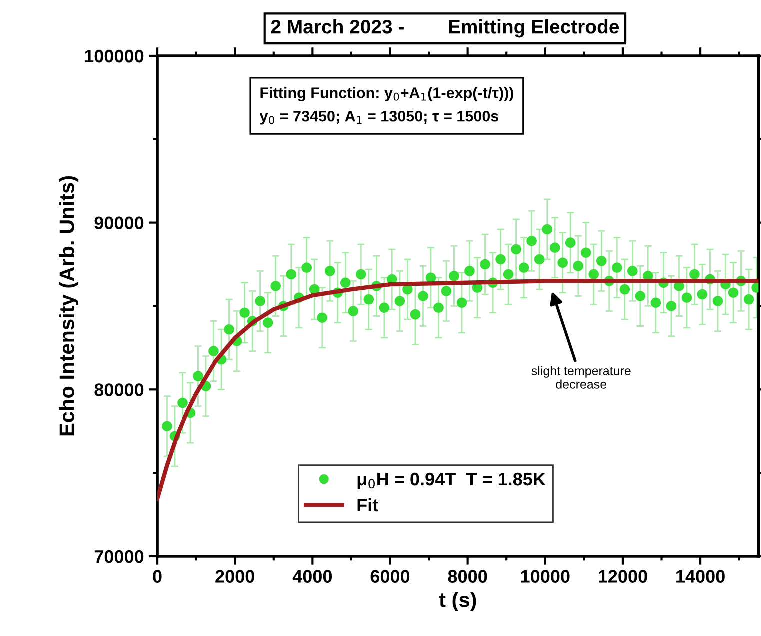 This screenshot has width=761, height=636. I want to click on x-tick-label: 12000, so click(623, 576).